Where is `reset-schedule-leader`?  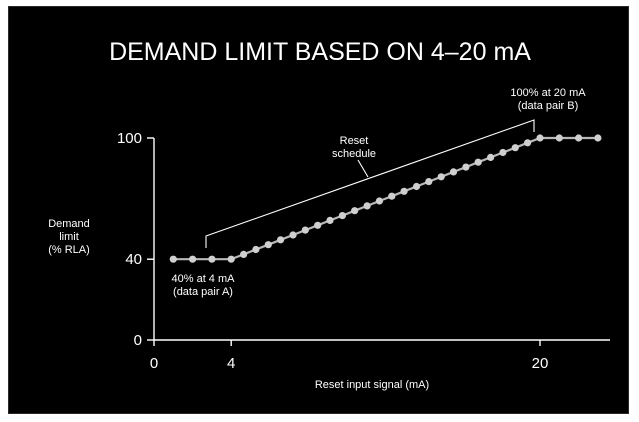 reset-schedule-leader is located at coordinates (363, 168).